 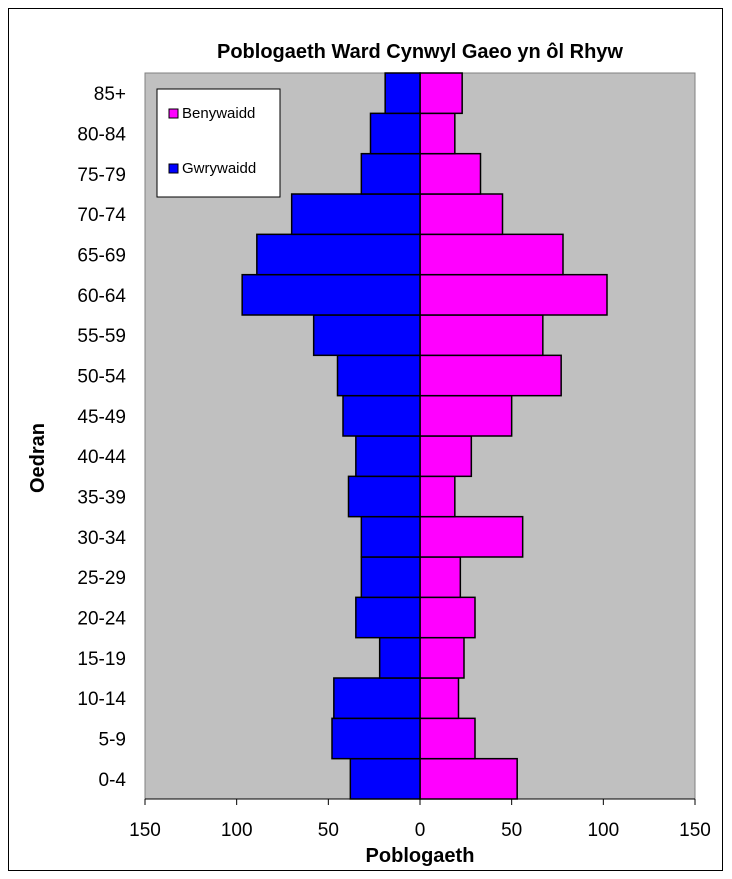 I want to click on legend-label-gwrywaidd: Gwrywaidd, so click(x=219, y=168).